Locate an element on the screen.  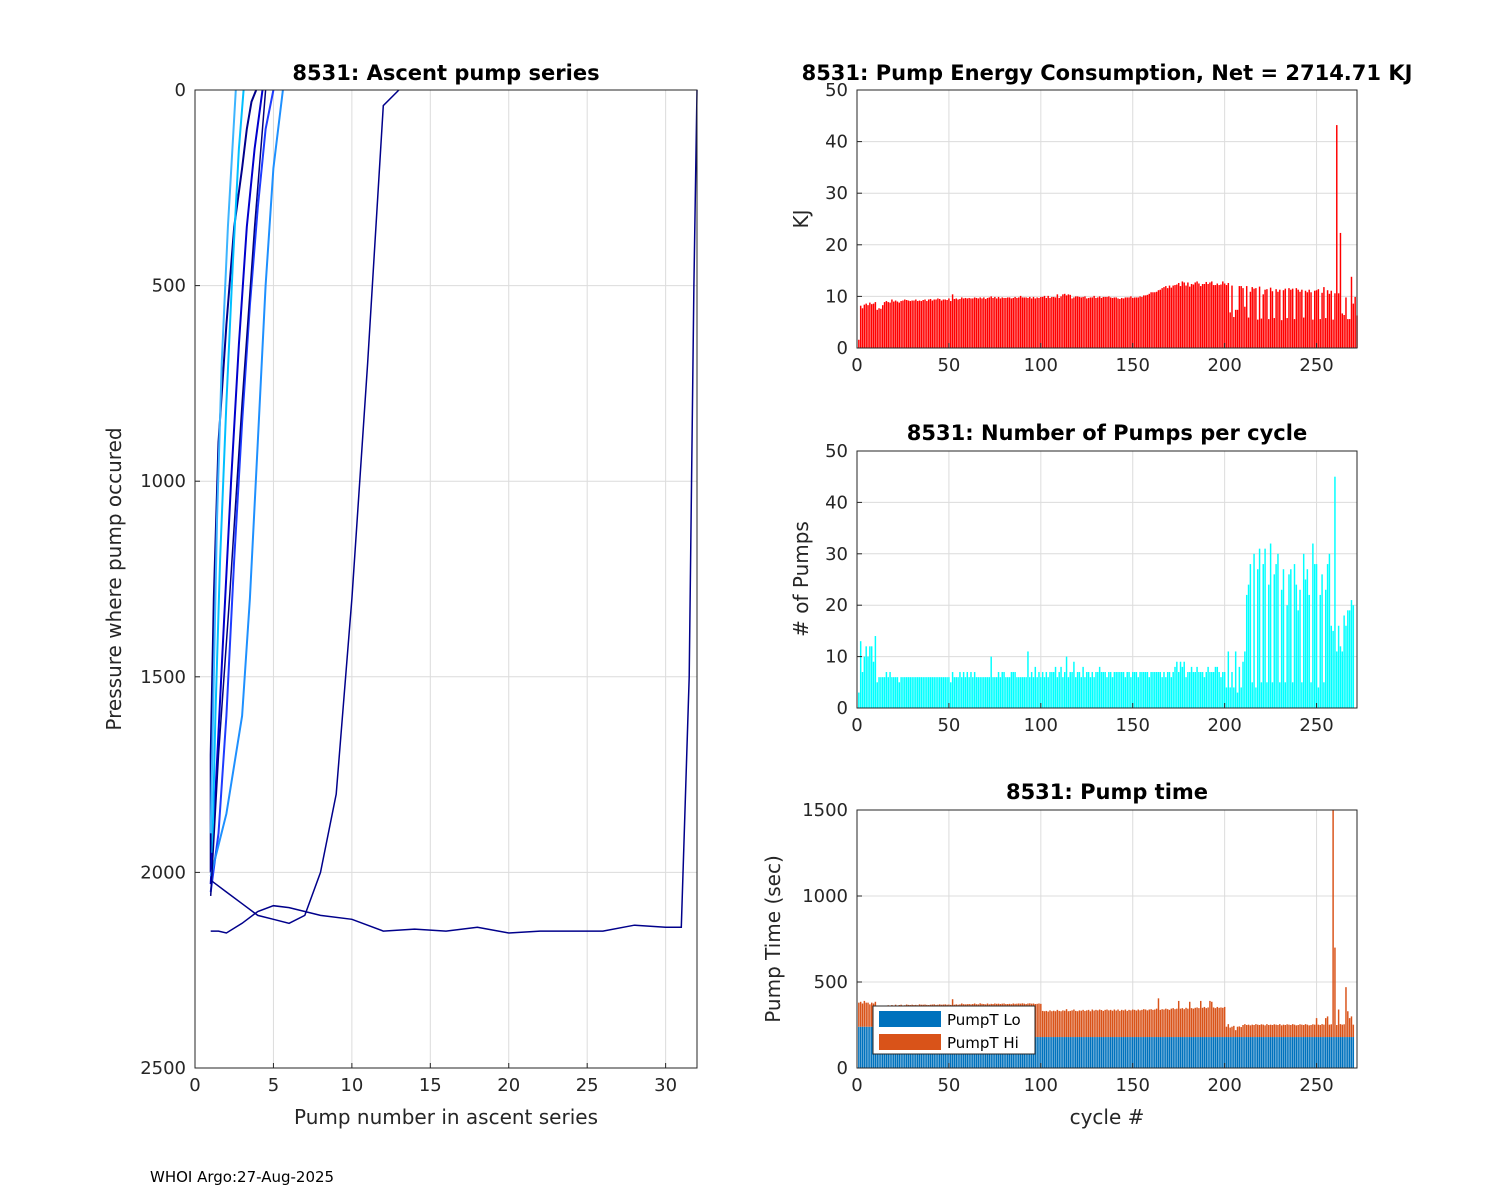
energy-bars is located at coordinates (1108, 236).